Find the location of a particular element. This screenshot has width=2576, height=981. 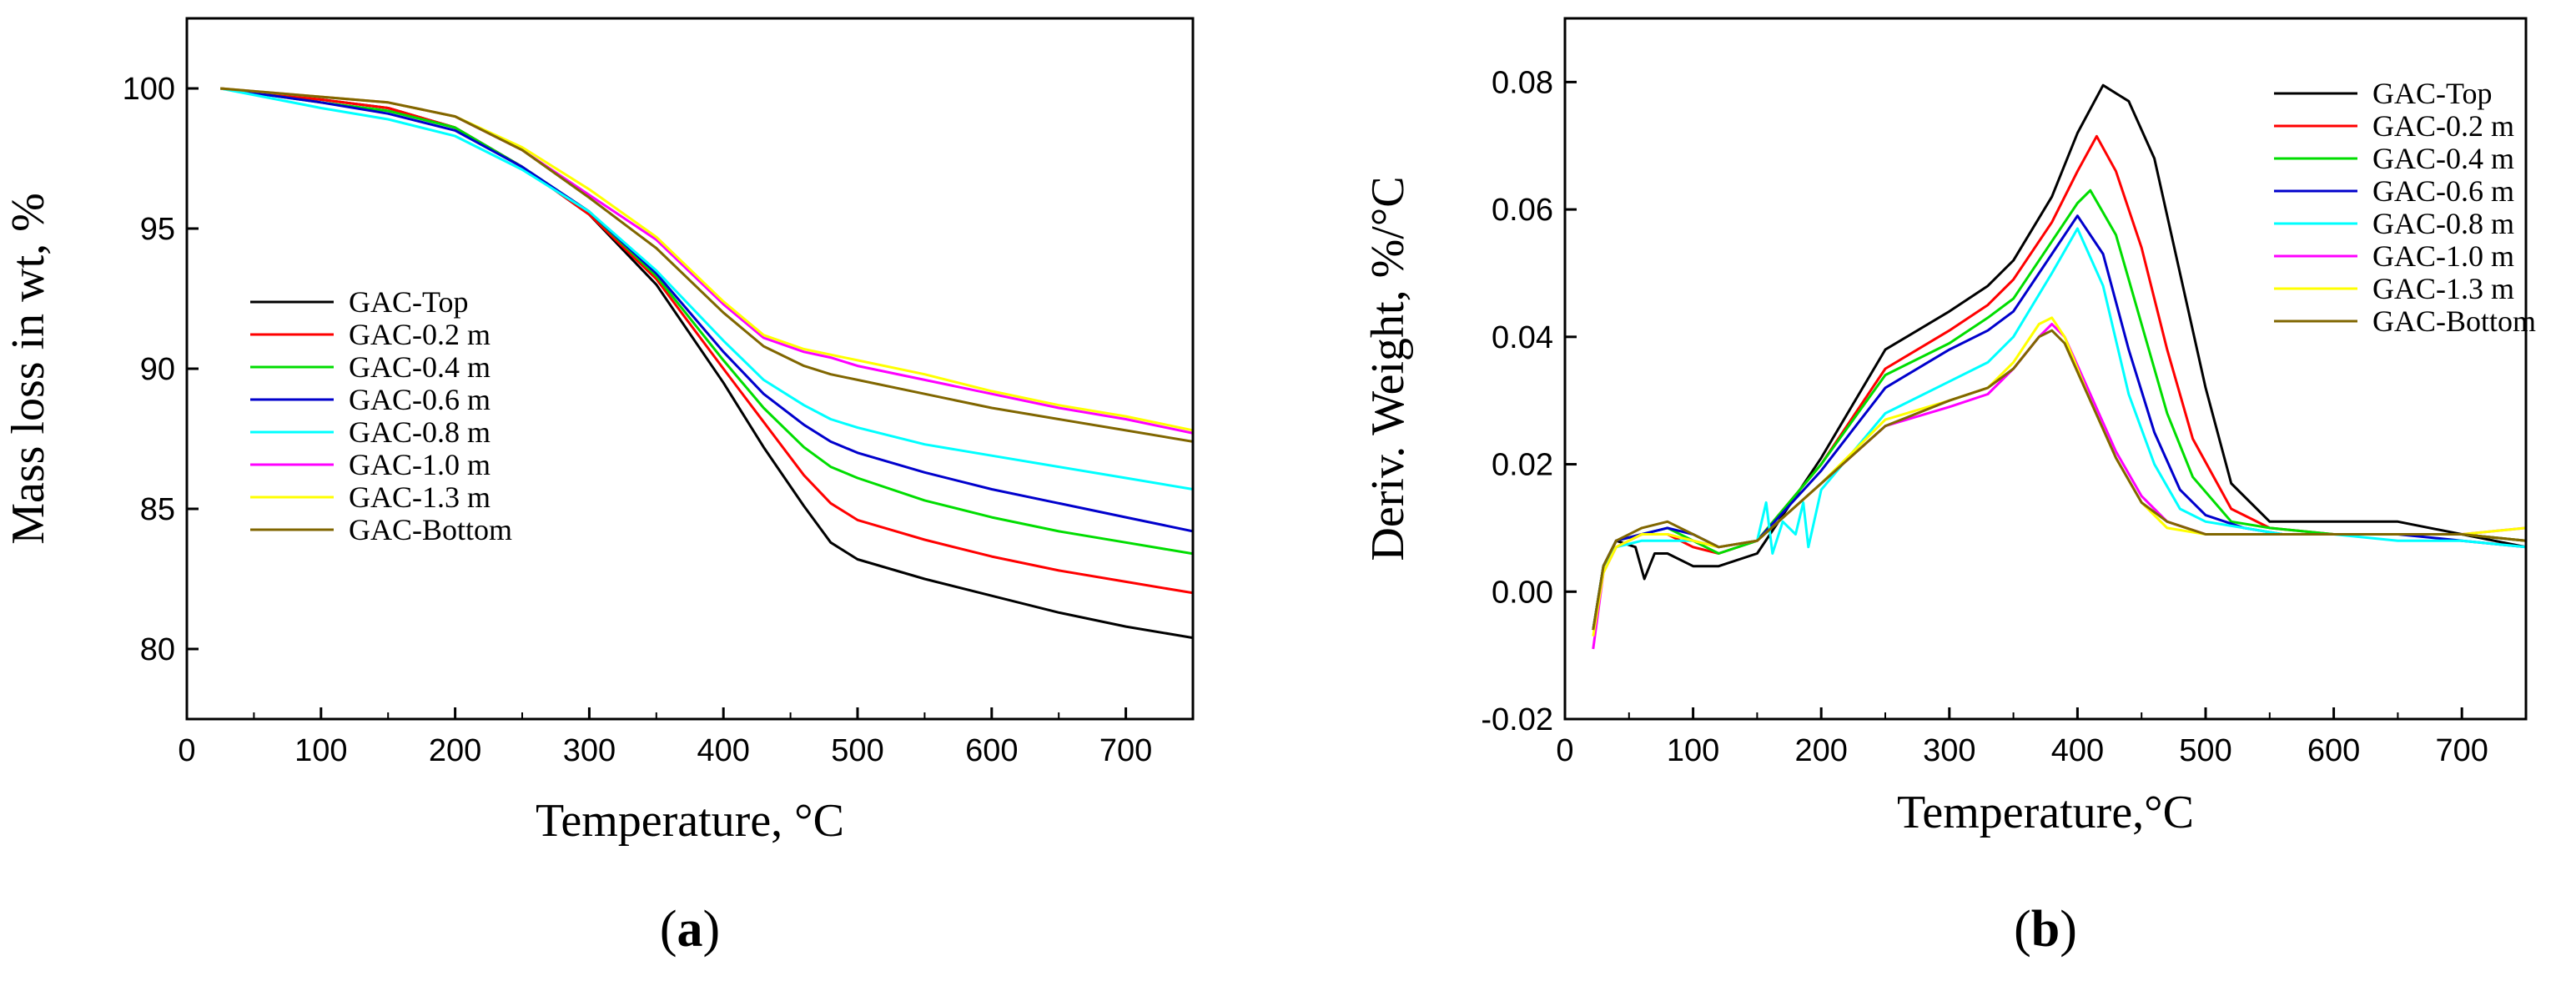

x-axis-label: Temperature,°C is located at coordinates (2045, 812).